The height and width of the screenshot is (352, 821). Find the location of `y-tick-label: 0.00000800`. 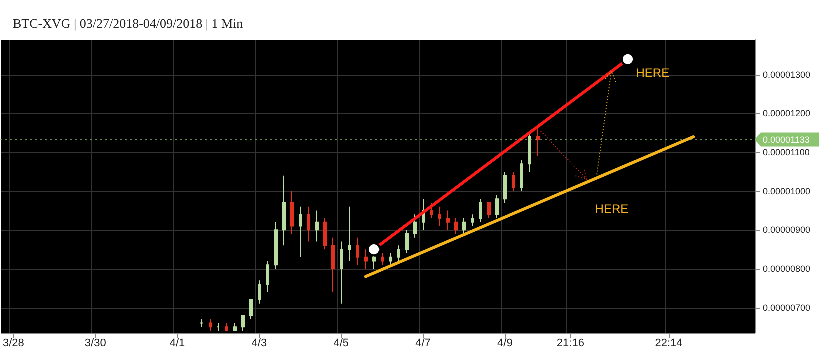

y-tick-label: 0.00000800 is located at coordinates (787, 269).